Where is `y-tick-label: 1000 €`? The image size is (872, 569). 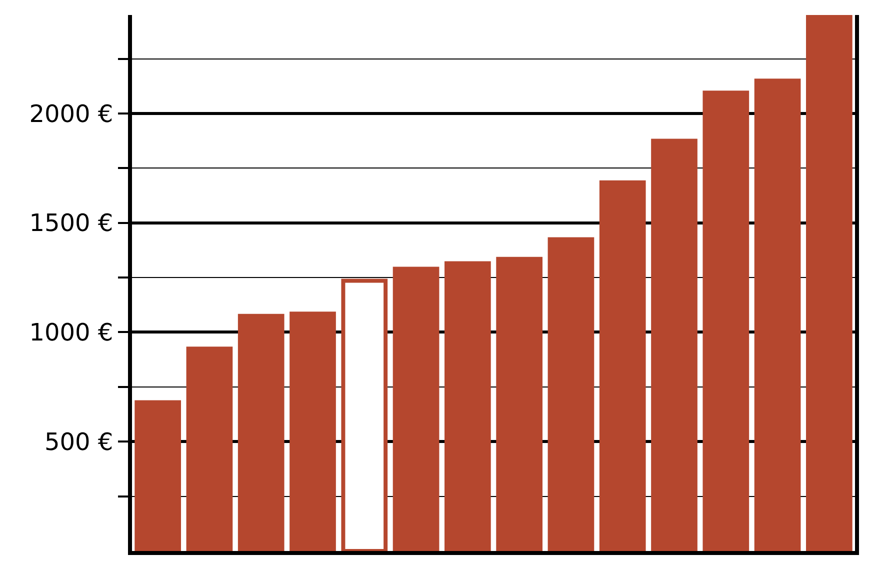
y-tick-label: 1000 € is located at coordinates (71, 332).